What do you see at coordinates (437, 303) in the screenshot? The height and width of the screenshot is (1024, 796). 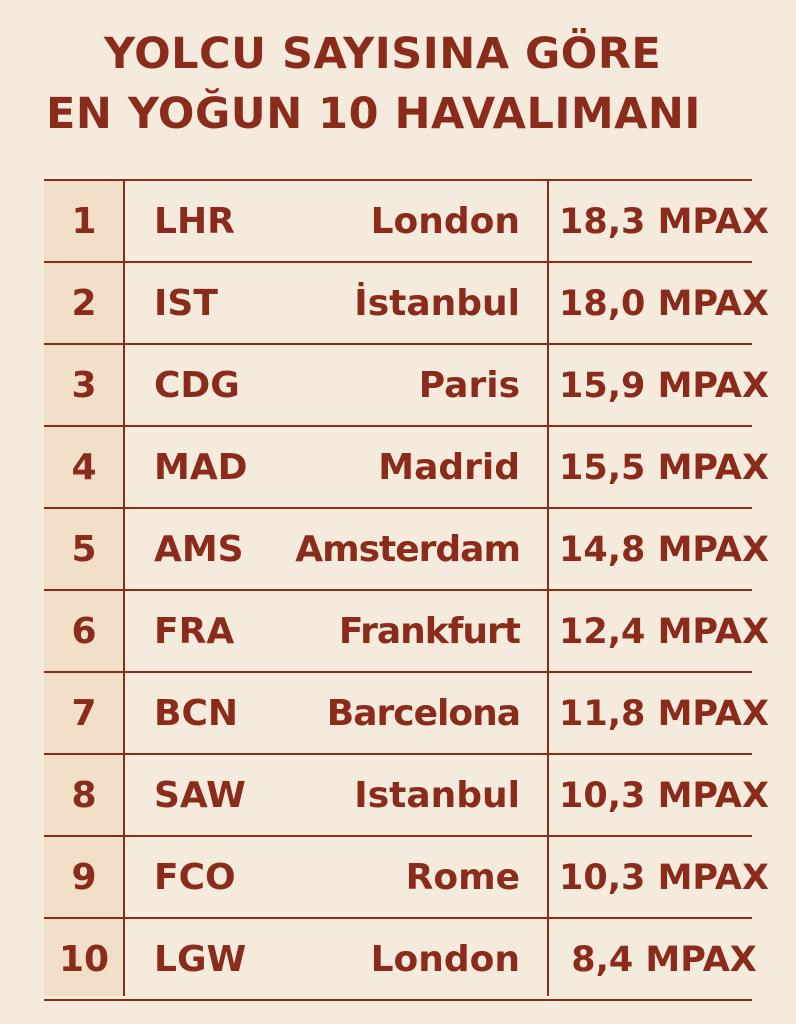 I see `city-cell: İstanbul` at bounding box center [437, 303].